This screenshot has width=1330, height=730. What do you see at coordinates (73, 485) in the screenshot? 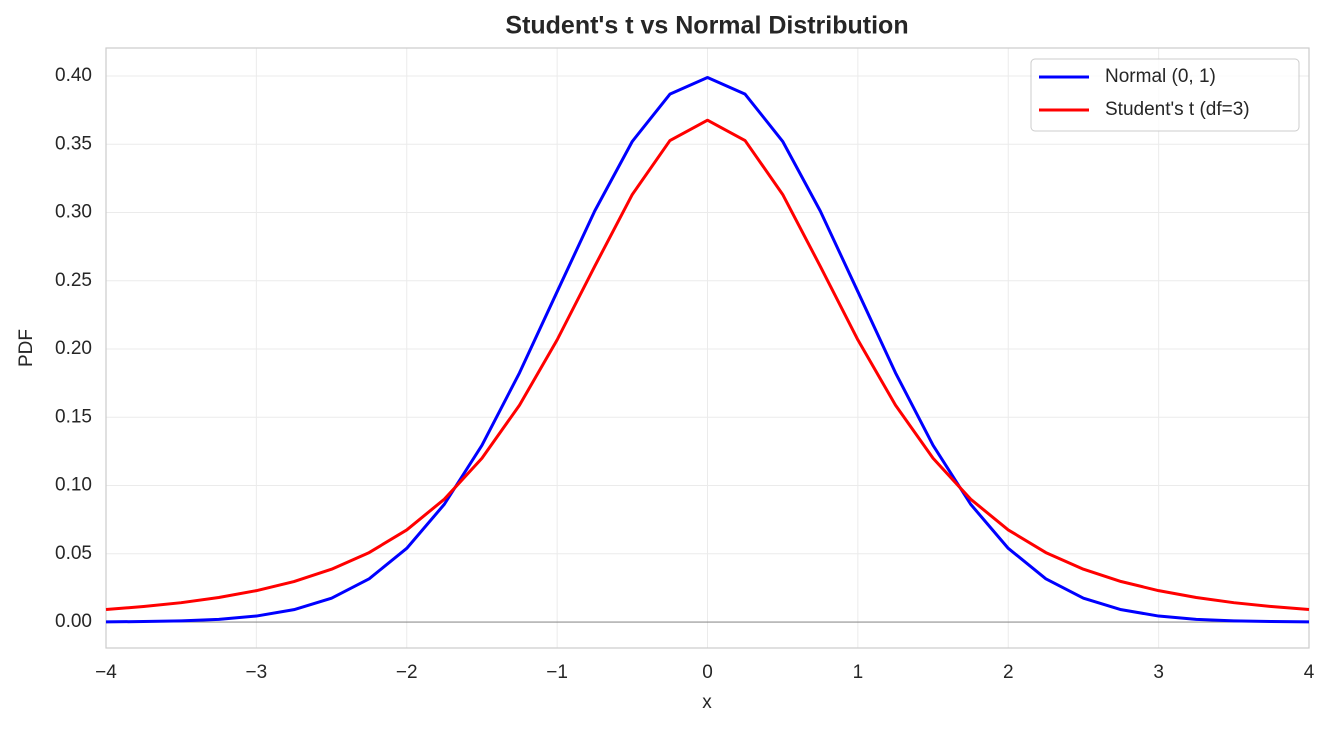
I see `y-tick-label: 0.10` at bounding box center [73, 485].